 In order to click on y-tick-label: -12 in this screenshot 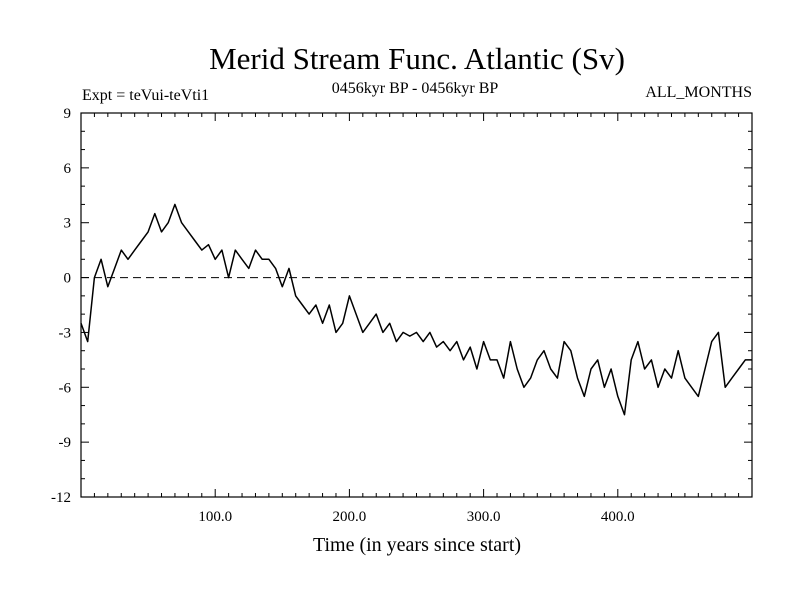, I will do `click(61, 498)`.